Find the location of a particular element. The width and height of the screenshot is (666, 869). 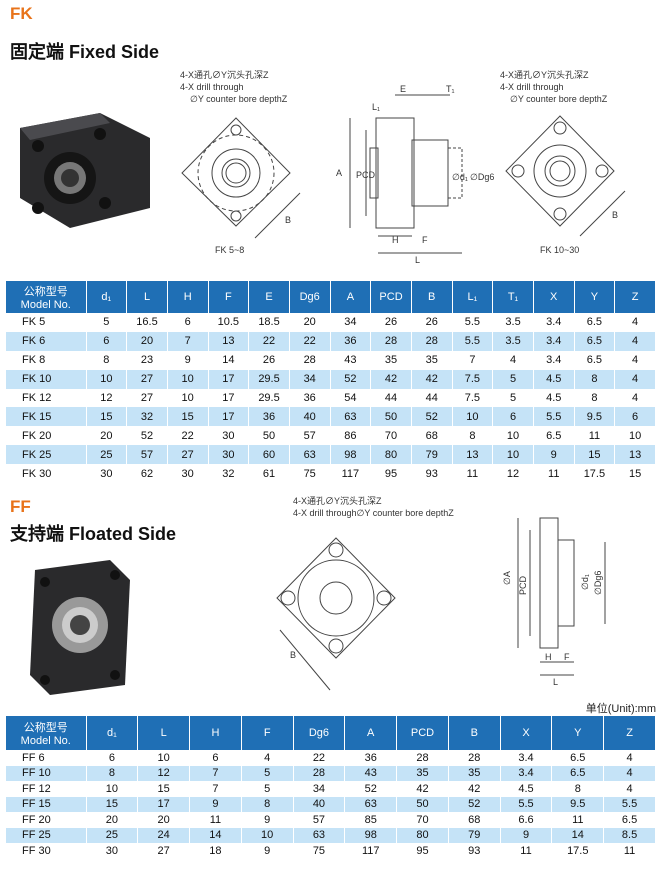

table-cell: FK 6 is located at coordinates (46, 341).